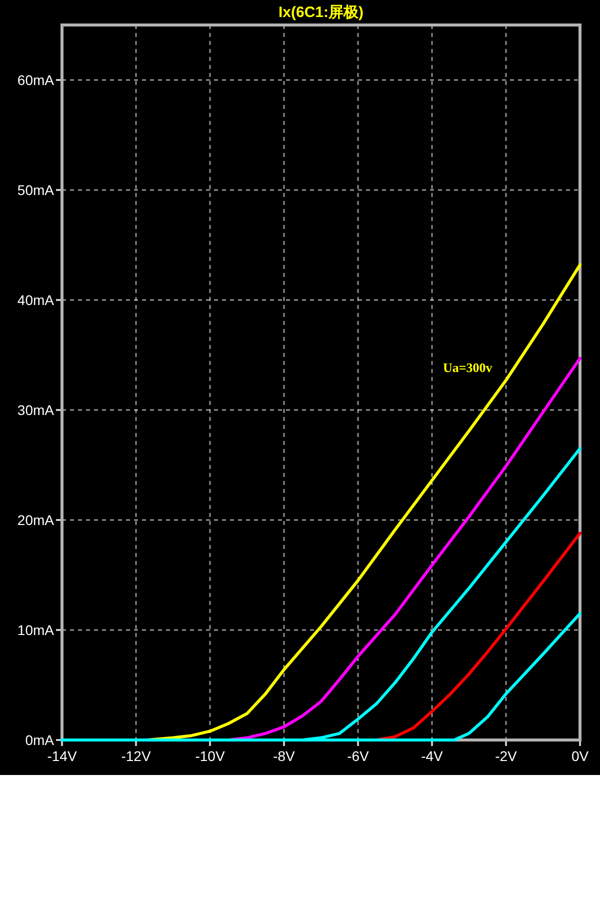 Image resolution: width=600 pixels, height=900 pixels. What do you see at coordinates (36, 300) in the screenshot?
I see `y-tick-label: 40mA` at bounding box center [36, 300].